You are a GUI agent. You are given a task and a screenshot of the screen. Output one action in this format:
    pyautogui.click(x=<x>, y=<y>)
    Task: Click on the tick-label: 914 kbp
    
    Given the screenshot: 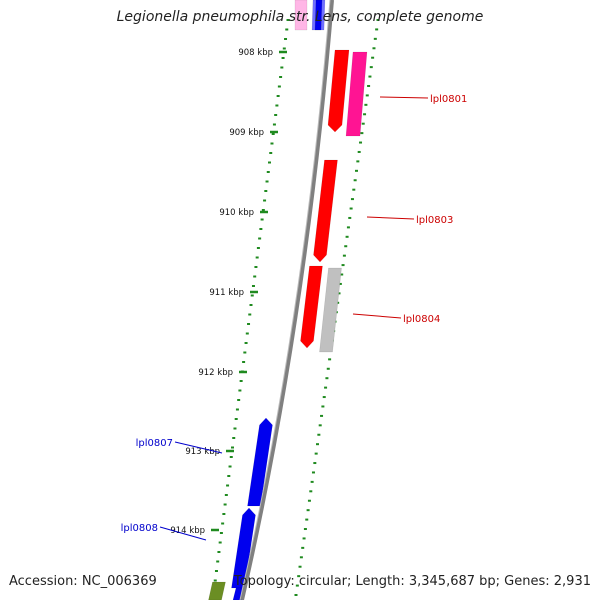 What is the action you would take?
    pyautogui.click(x=187, y=531)
    